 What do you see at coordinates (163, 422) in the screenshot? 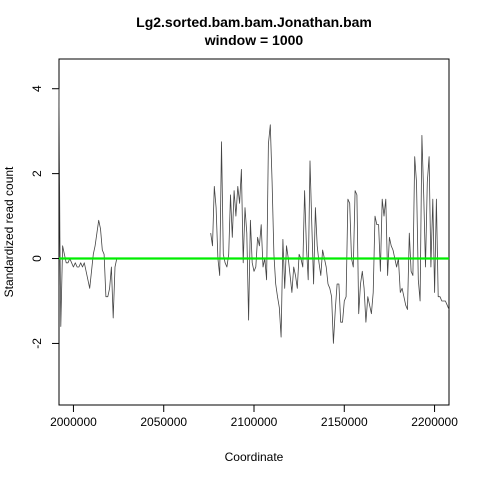
I see `x-tick-label: 2050000` at bounding box center [163, 422].